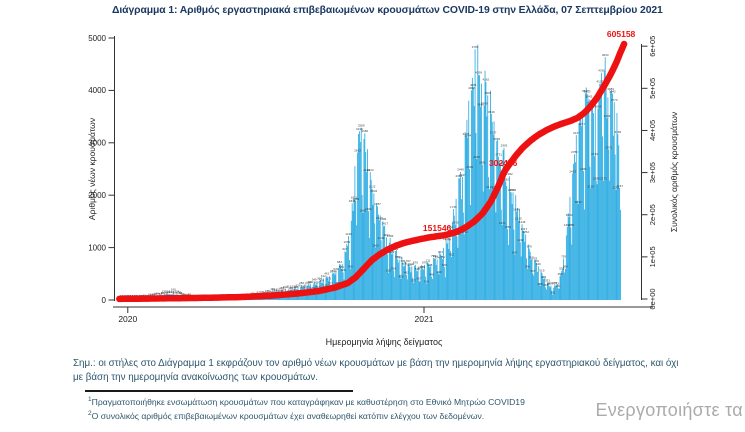  I want to click on bar-value-label: 548, so click(417, 269).